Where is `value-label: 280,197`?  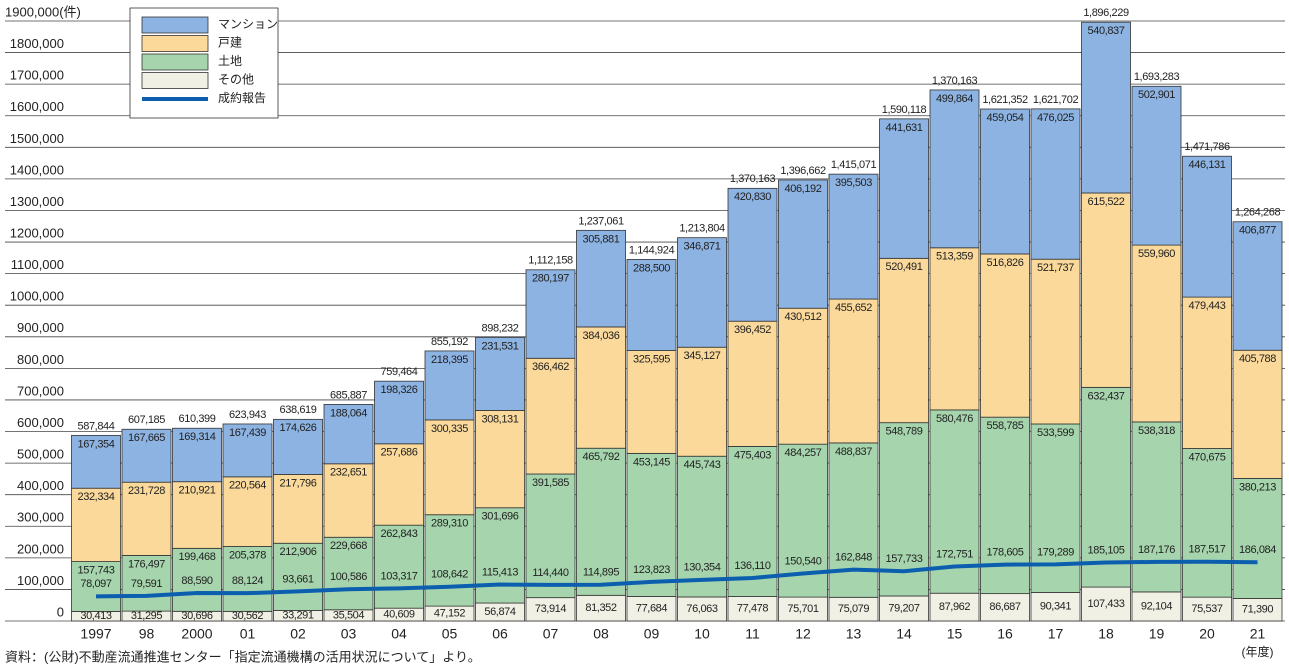 value-label: 280,197 is located at coordinates (550, 279).